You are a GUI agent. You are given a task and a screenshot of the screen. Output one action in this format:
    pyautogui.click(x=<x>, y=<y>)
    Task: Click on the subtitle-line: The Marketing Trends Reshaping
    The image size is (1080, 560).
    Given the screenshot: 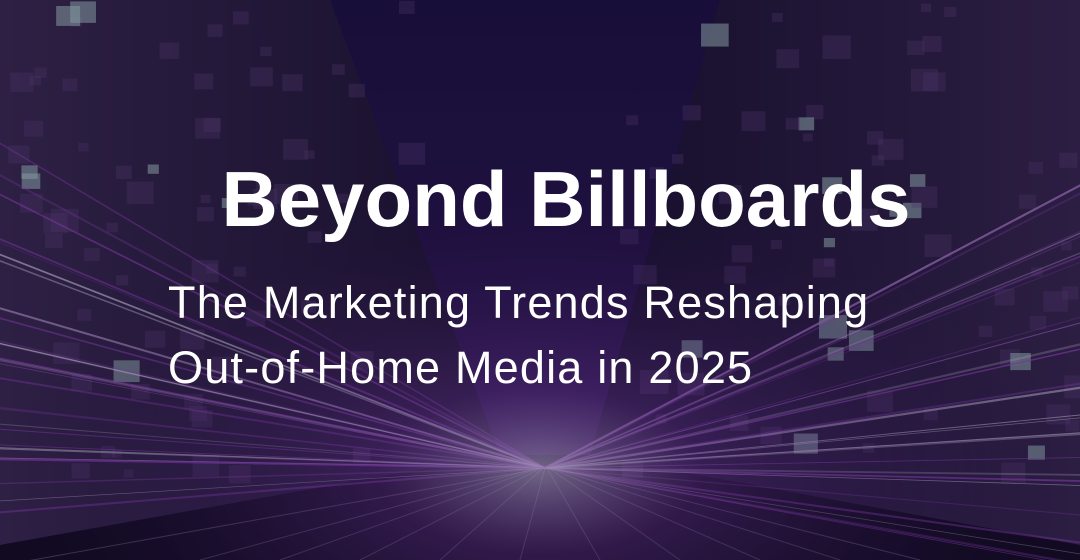 What is the action you would take?
    pyautogui.click(x=518, y=302)
    